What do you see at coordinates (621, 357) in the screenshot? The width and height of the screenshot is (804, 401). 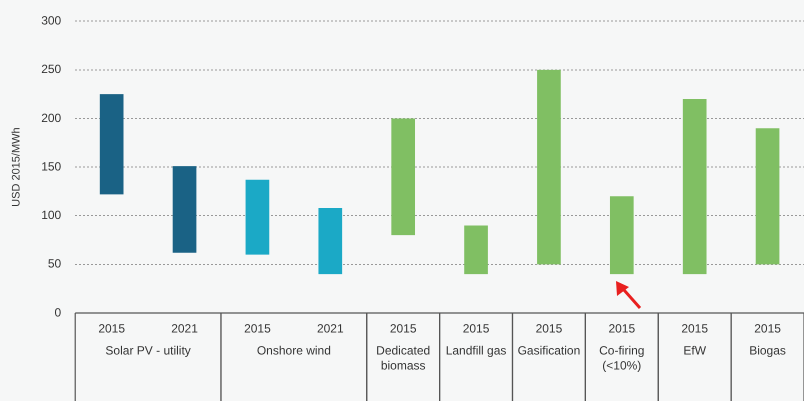 I see `text: Co-firing (<10%)` at bounding box center [621, 357].